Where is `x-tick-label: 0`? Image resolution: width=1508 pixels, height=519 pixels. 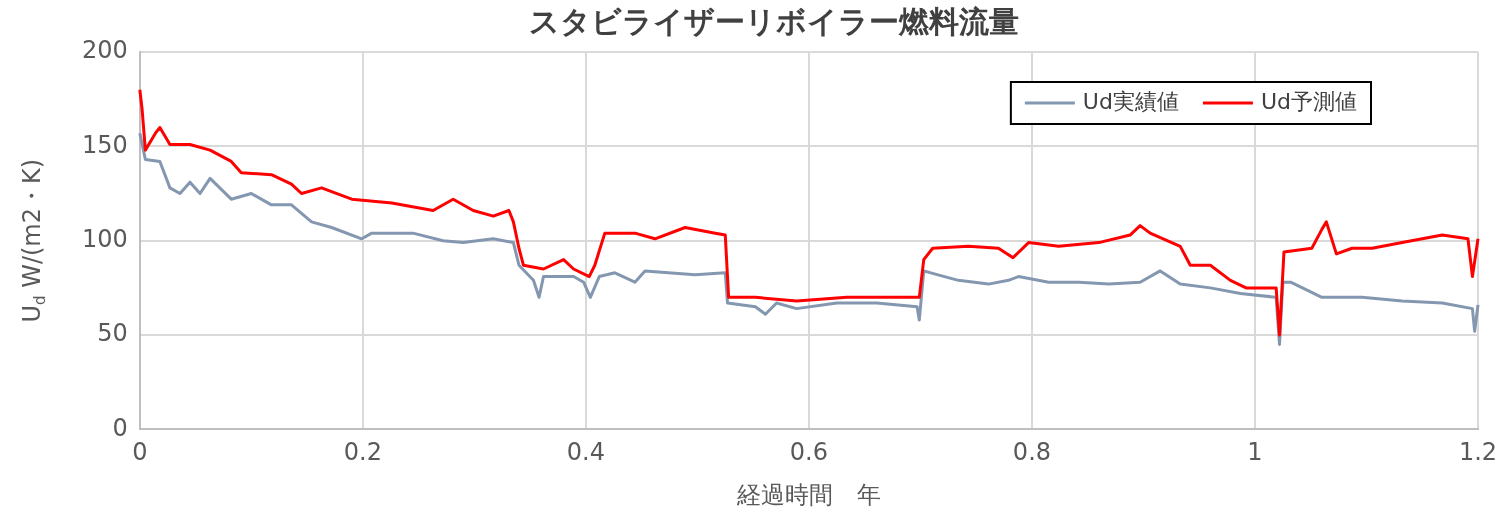
x-tick-label: 0 is located at coordinates (140, 452).